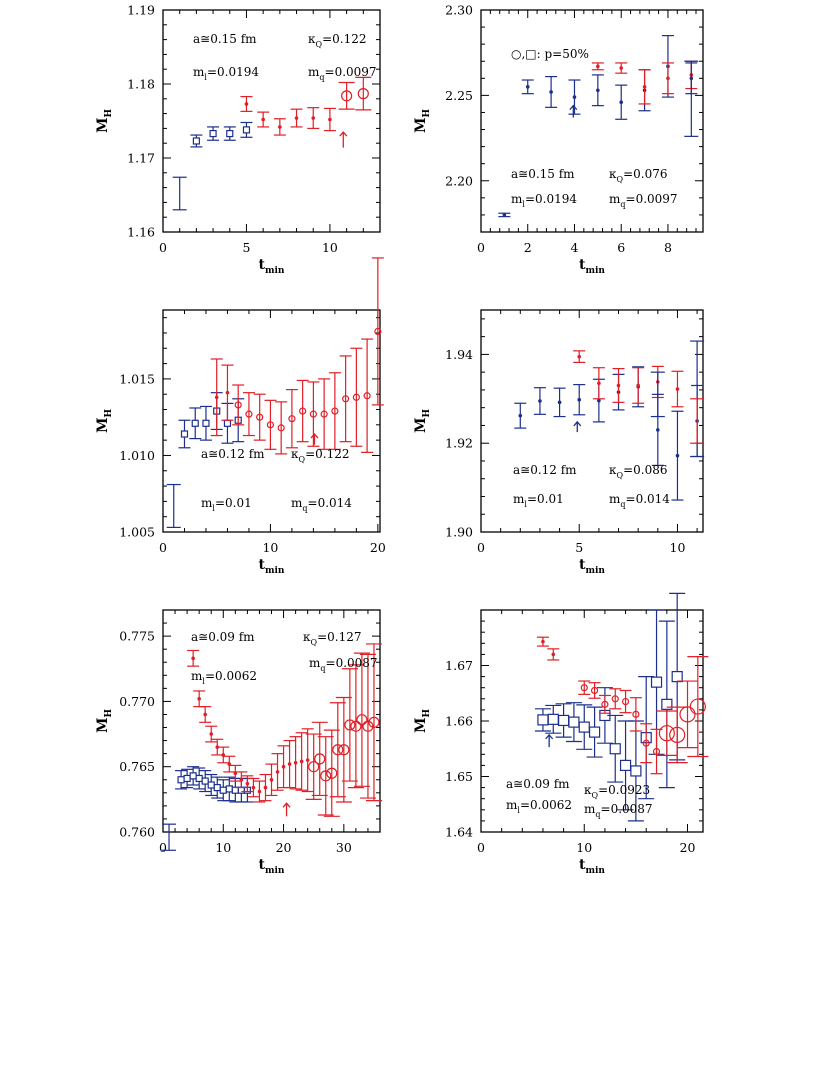  What do you see at coordinates (332, 638) in the screenshot?
I see `annotation: κQ=0.127` at bounding box center [332, 638].